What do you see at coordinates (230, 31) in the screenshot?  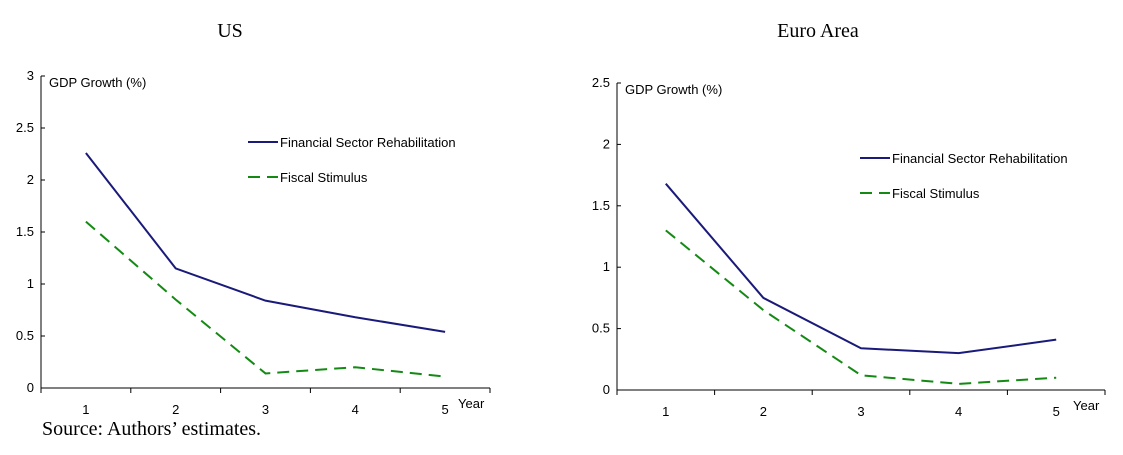 I see `chart-title-us: US` at bounding box center [230, 31].